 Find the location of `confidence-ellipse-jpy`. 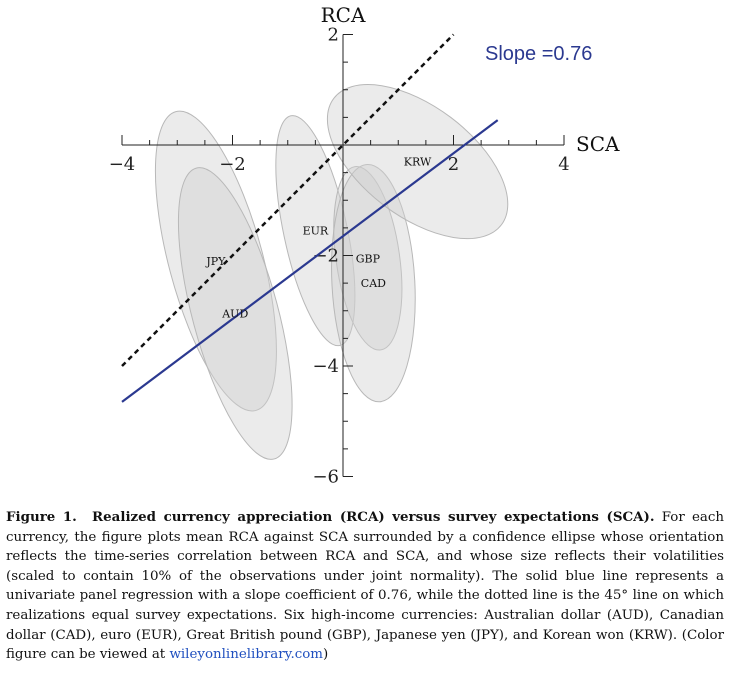

confidence-ellipse-jpy is located at coordinates (215, 261).